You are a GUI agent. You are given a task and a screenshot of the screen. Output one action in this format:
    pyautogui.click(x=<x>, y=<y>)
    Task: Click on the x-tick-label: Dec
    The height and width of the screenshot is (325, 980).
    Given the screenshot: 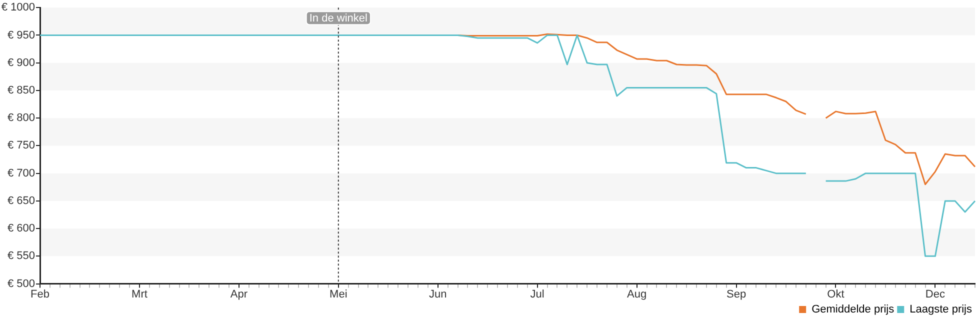 What is the action you would take?
    pyautogui.click(x=935, y=294)
    